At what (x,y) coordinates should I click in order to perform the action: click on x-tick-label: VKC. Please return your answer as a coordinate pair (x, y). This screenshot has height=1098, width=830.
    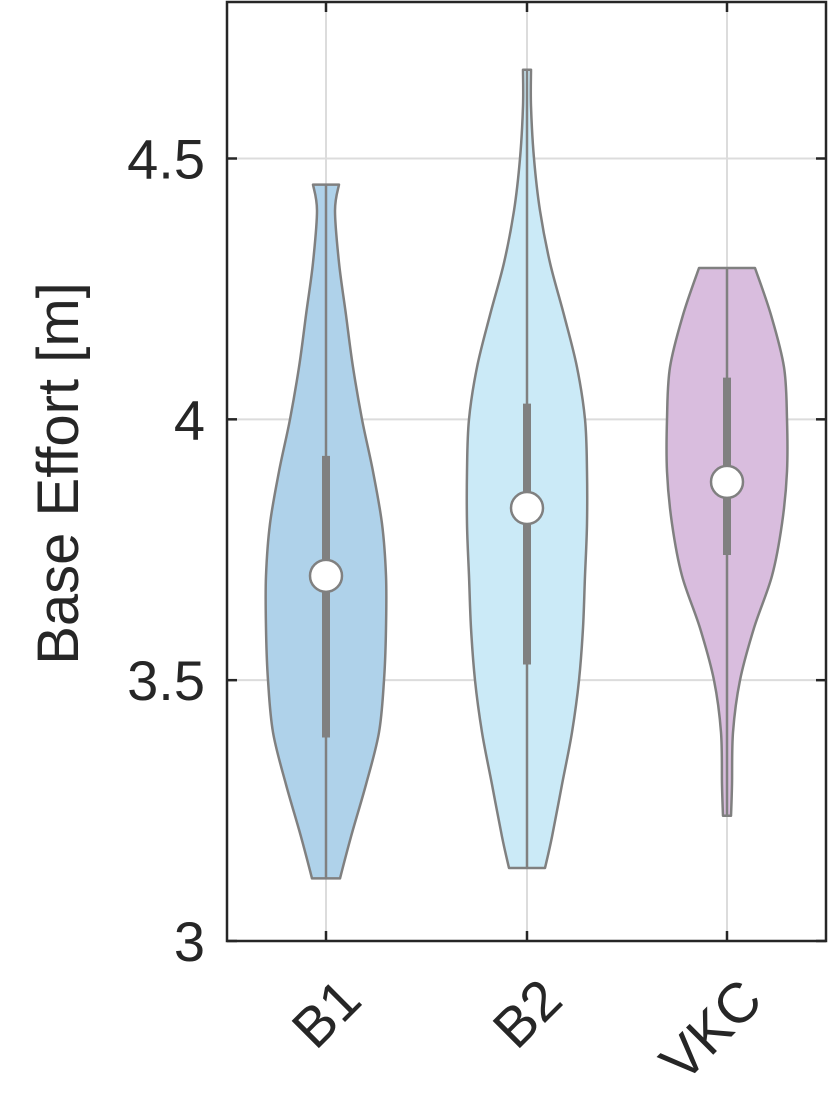
    Looking at the image, I should click on (711, 1030).